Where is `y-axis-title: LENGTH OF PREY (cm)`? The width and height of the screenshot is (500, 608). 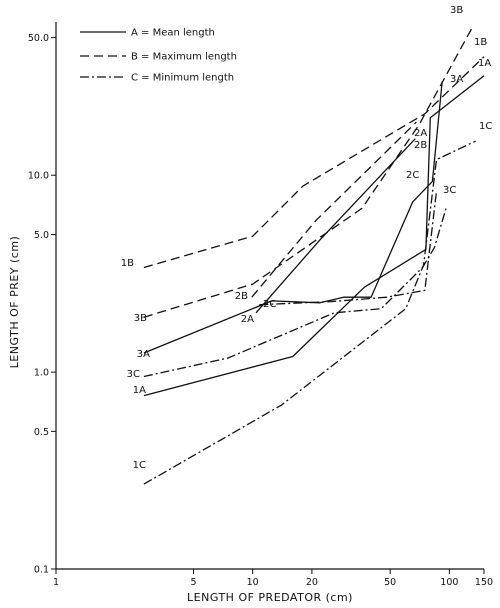 y-axis-title: LENGTH OF PREY (cm) is located at coordinates (14, 302).